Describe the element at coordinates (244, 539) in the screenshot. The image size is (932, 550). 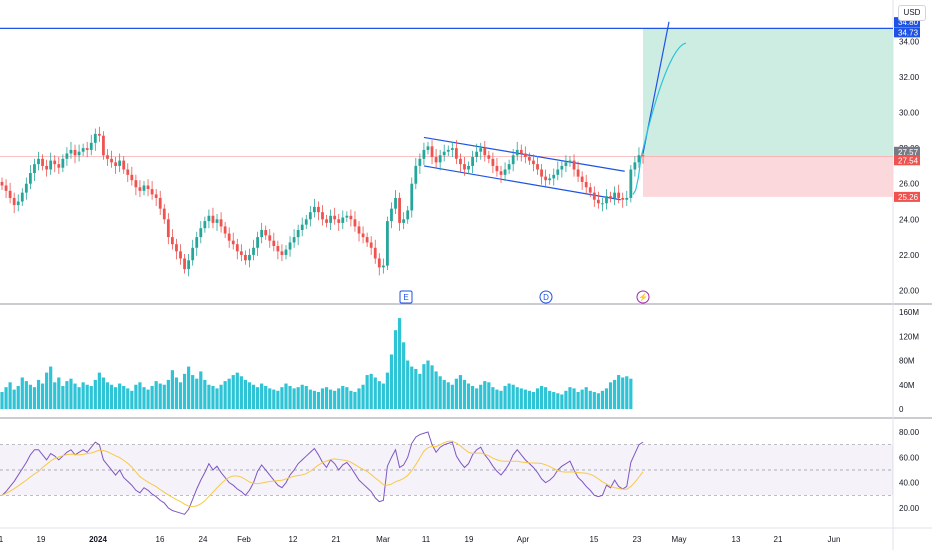
I see `date-tick-label: Feb` at that location.